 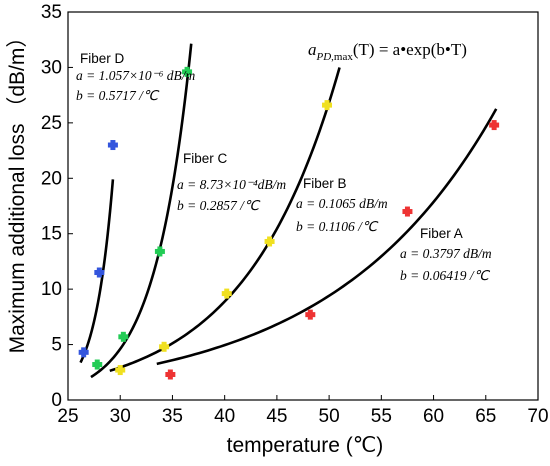 I want to click on fiber-b-annotation: Fiber B a = 0.1065 dB/m b = 0.1106 /℃, so click(x=342, y=205).